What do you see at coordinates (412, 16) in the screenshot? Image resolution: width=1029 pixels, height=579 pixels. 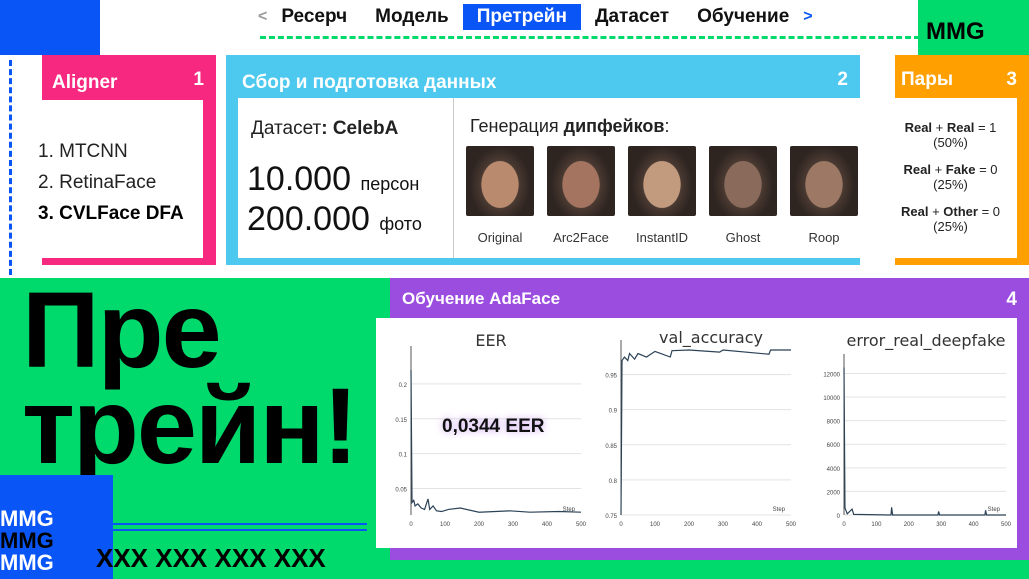 I see `nav-item-model: Модель` at bounding box center [412, 16].